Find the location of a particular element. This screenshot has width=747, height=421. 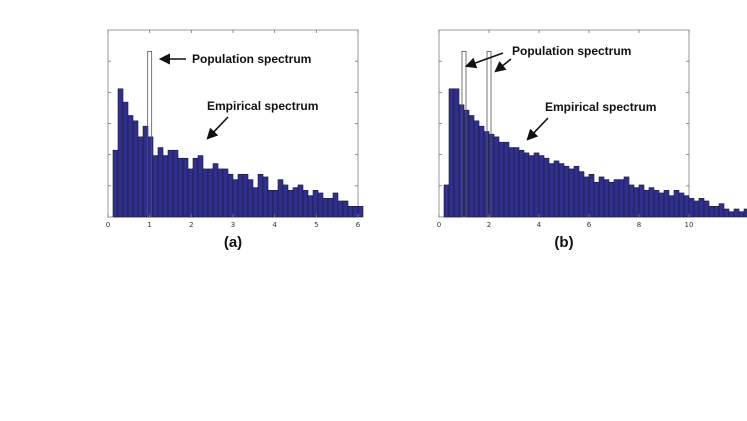

panel-label: (a) is located at coordinates (233, 242).